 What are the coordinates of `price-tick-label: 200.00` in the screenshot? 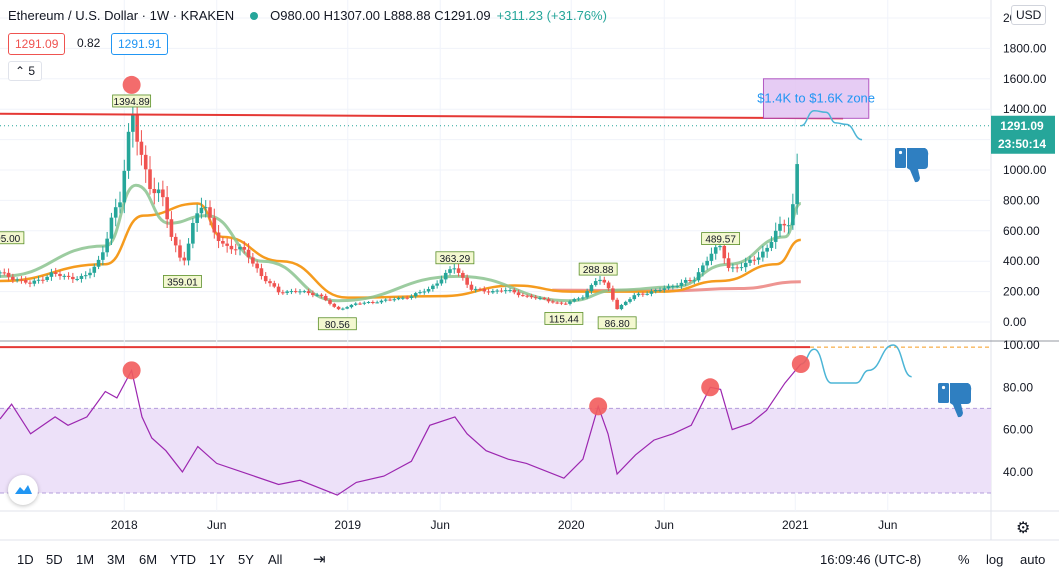 It's located at (1021, 292).